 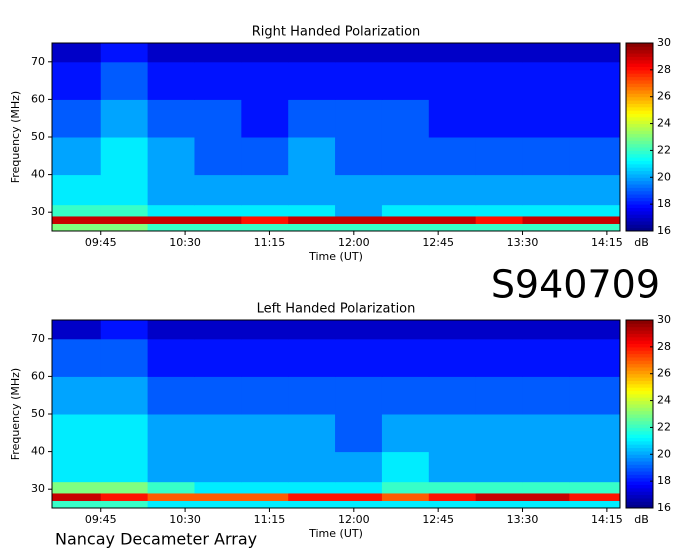 What do you see at coordinates (38, 338) in the screenshot?
I see `y-tick-label: 70` at bounding box center [38, 338].